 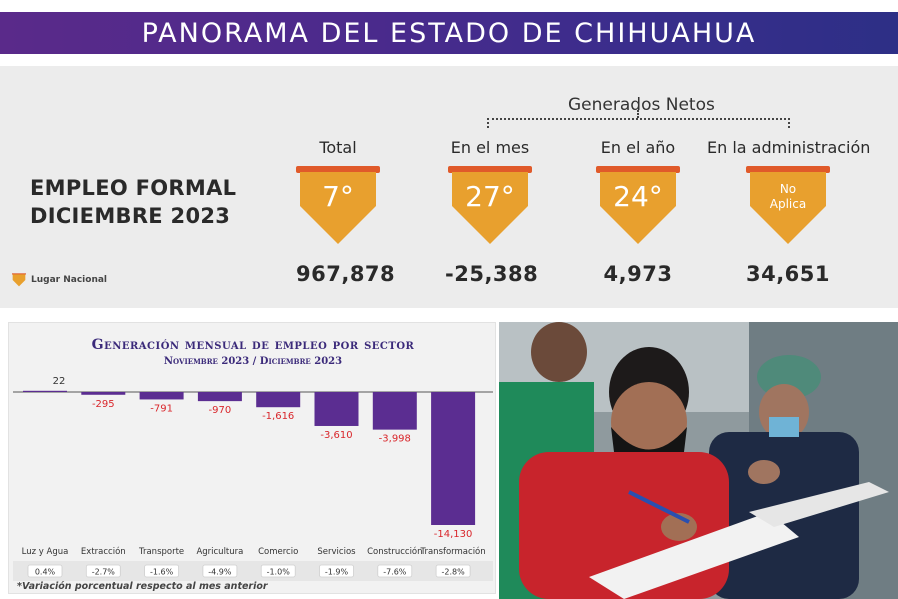 I want to click on kpi-total: Total 7° 967,878, so click(x=346, y=212).